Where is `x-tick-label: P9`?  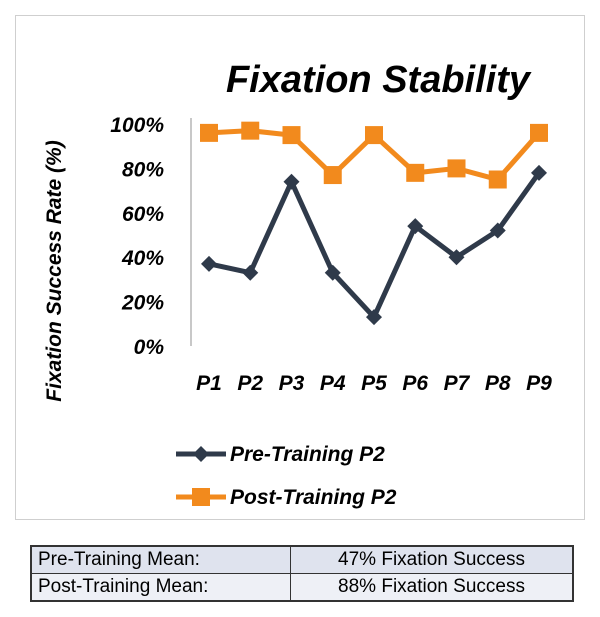
x-tick-label: P9 is located at coordinates (539, 383).